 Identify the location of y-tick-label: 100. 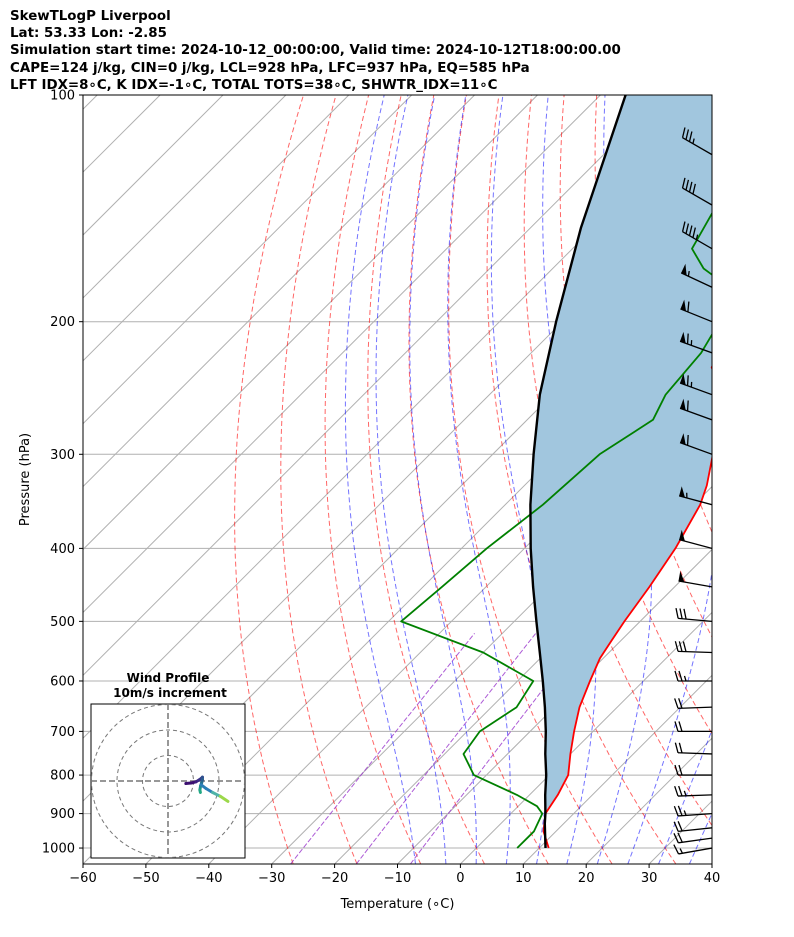
(62, 96).